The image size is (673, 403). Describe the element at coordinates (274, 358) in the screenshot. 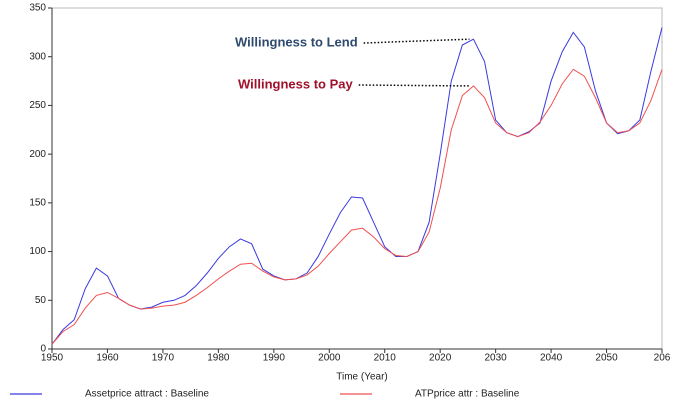

I see `x-tick-label: 1990` at that location.